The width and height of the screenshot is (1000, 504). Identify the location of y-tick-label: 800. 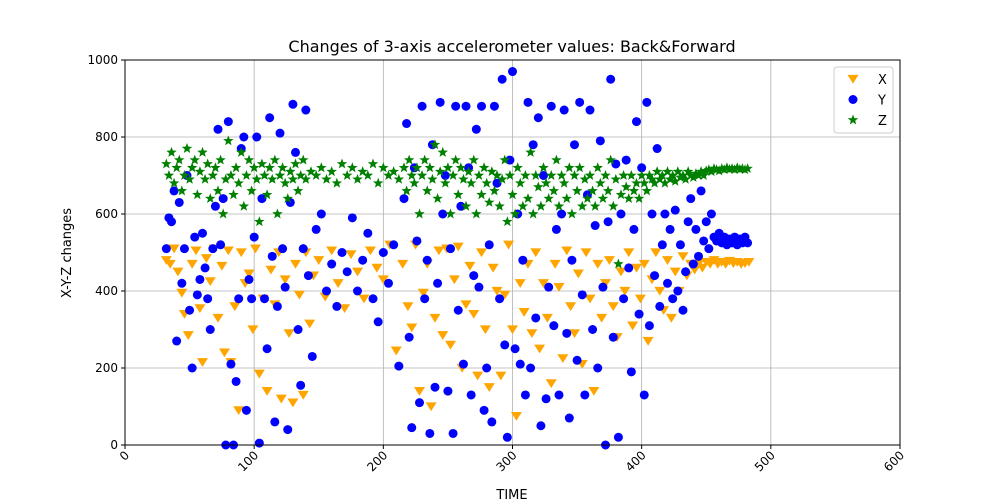
(106, 137).